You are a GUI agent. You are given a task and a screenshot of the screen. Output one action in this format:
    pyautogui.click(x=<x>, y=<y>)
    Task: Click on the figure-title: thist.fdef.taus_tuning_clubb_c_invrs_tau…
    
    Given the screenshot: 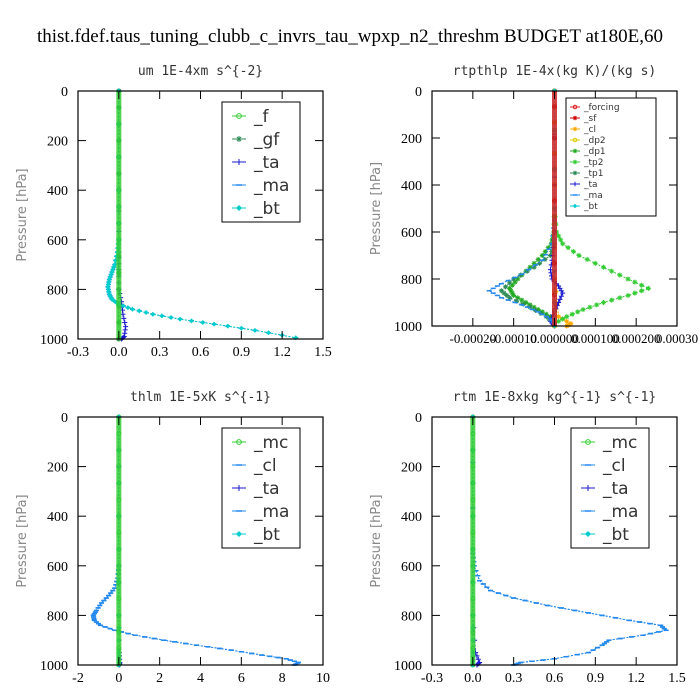 What is the action you would take?
    pyautogui.click(x=350, y=36)
    